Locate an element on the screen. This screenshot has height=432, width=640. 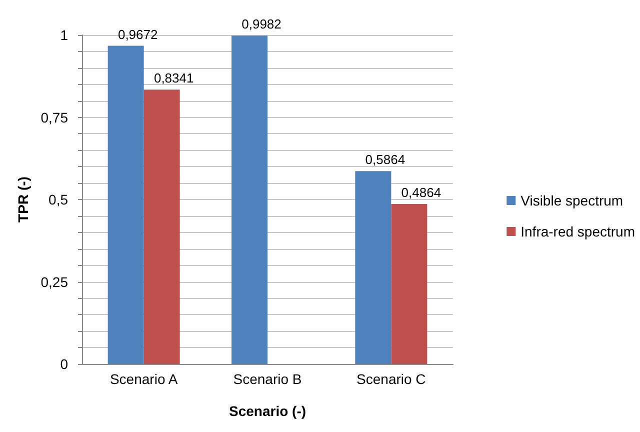
data-label: 0,8341 is located at coordinates (174, 78).